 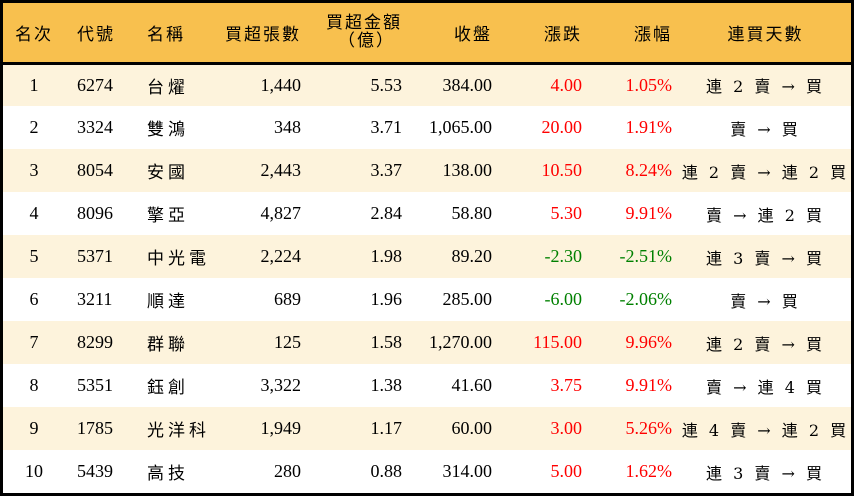 What do you see at coordinates (95, 256) in the screenshot?
I see `cell-code: 5371` at bounding box center [95, 256].